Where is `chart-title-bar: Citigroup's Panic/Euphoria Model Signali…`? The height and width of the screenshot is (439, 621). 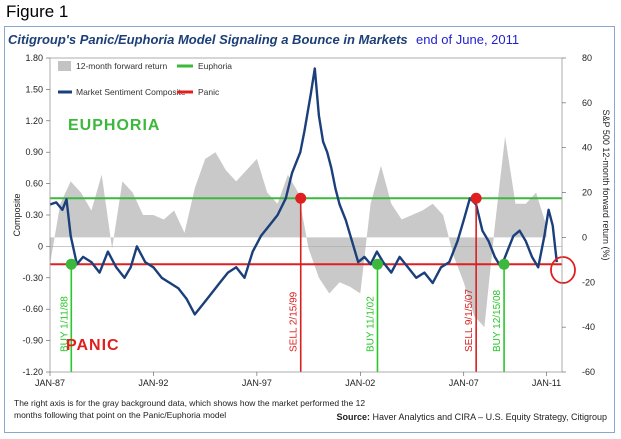 chart-title-bar: Citigroup's Panic/Euphoria Model Signali… is located at coordinates (309, 40).